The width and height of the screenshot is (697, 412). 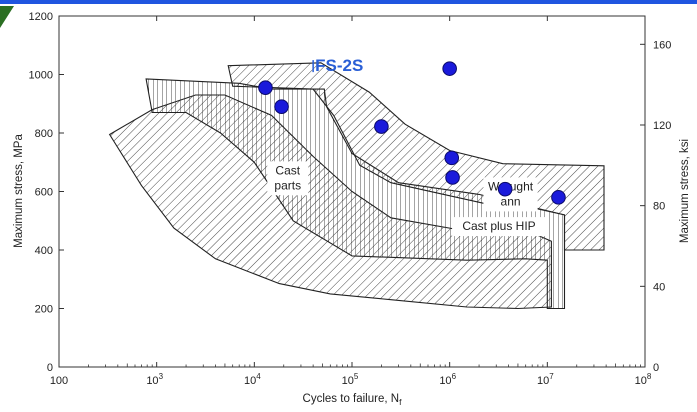 What do you see at coordinates (19, 191) in the screenshot?
I see `y-axis-left-title: Maximum stress, MPa` at bounding box center [19, 191].